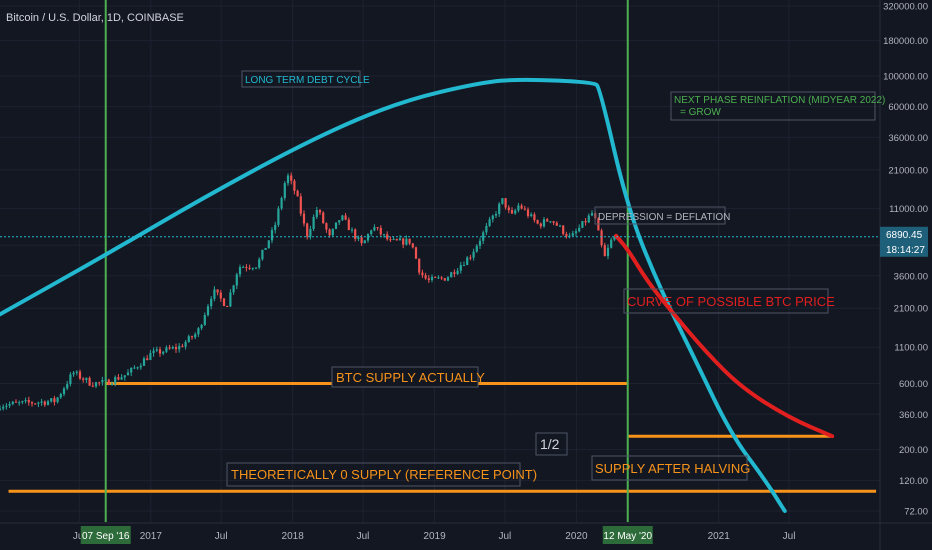  I want to click on annotation-depression: DEPRESSION = DEFLATION, so click(662, 215).